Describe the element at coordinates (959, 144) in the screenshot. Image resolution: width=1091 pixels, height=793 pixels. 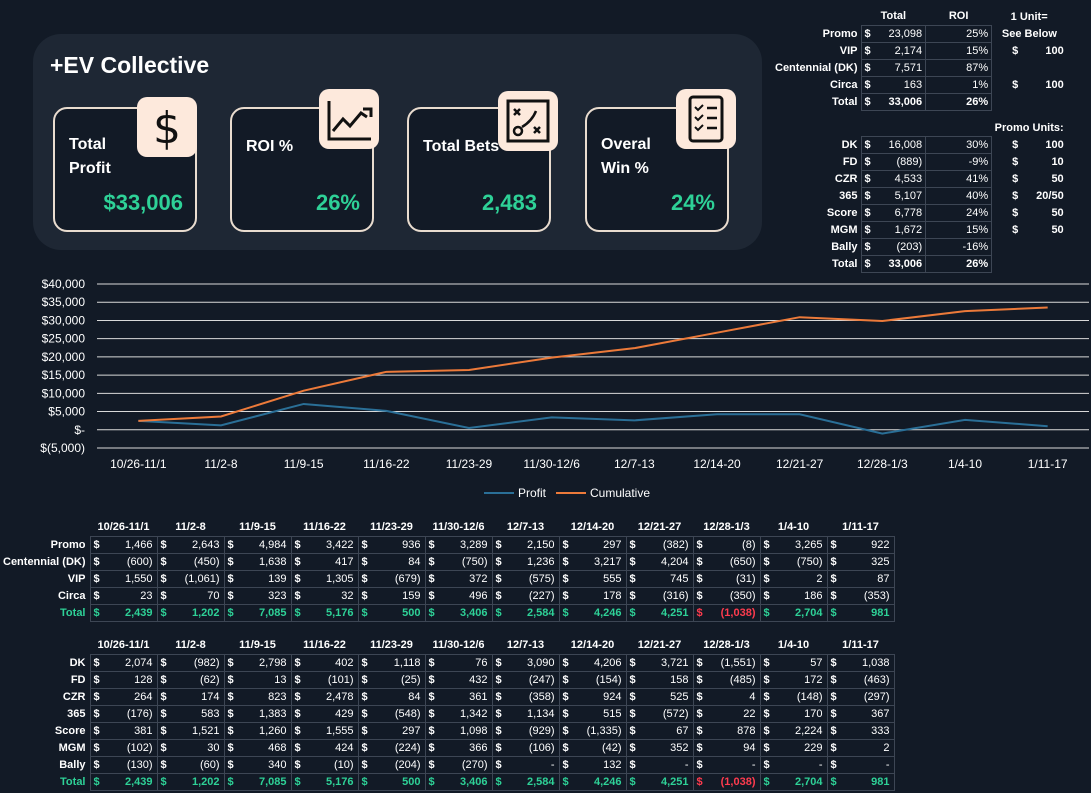
I see `book-roi: 30%` at that location.